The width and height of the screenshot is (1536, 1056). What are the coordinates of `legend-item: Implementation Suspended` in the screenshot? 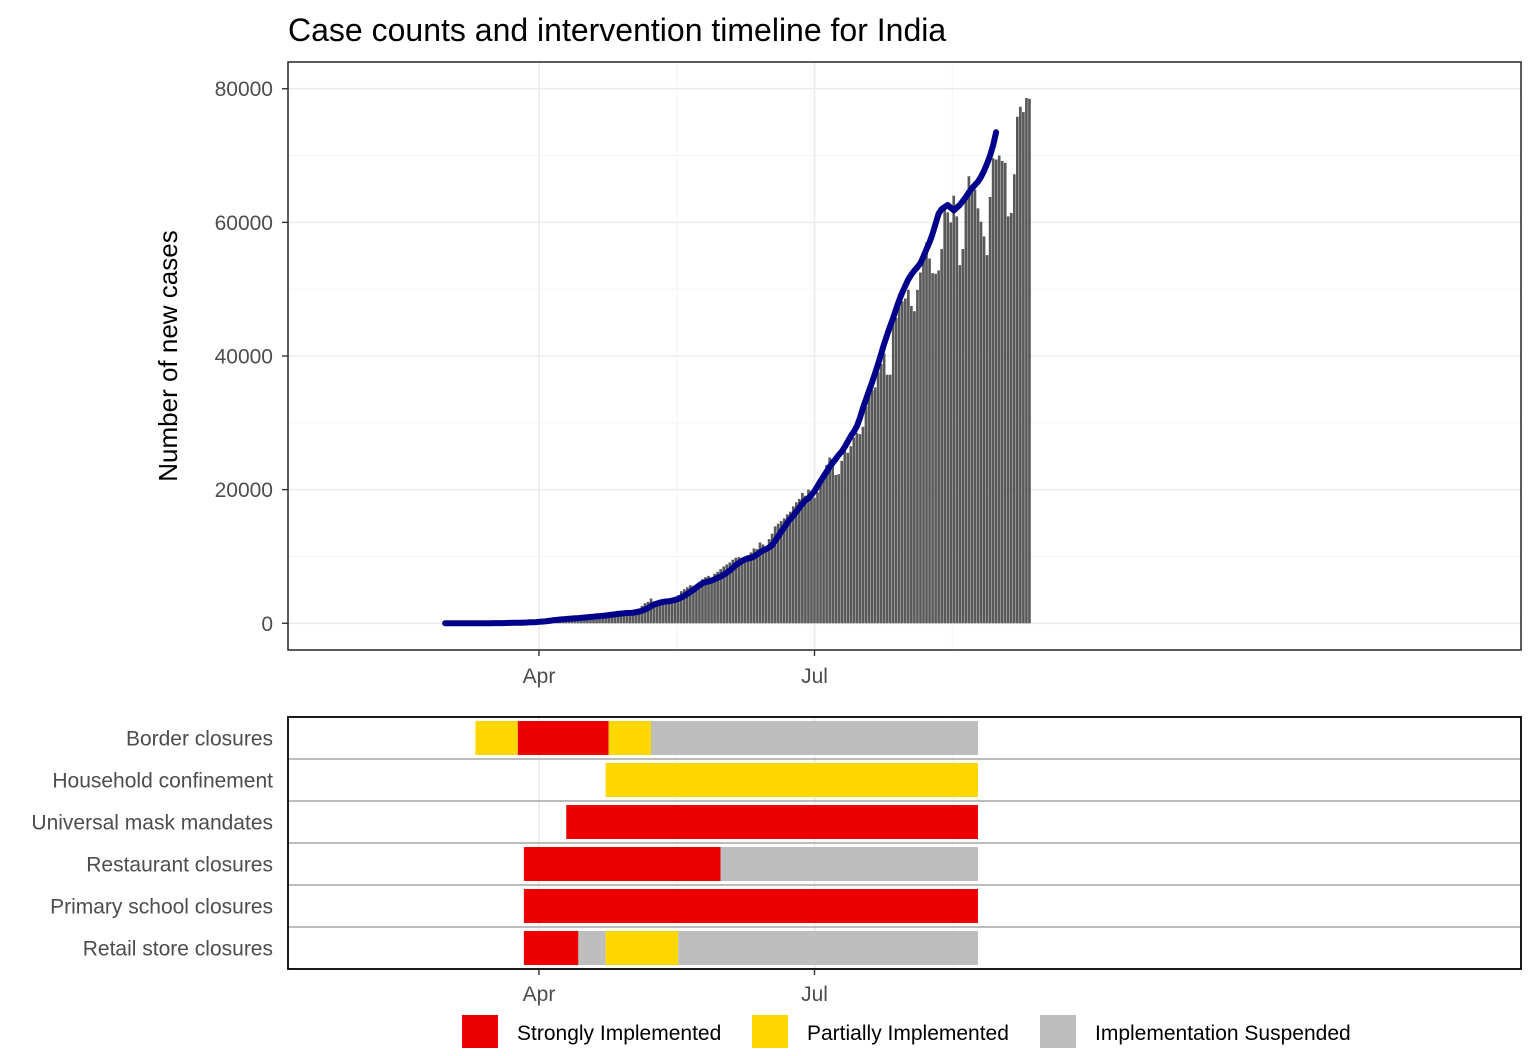 It's located at (1195, 1031).